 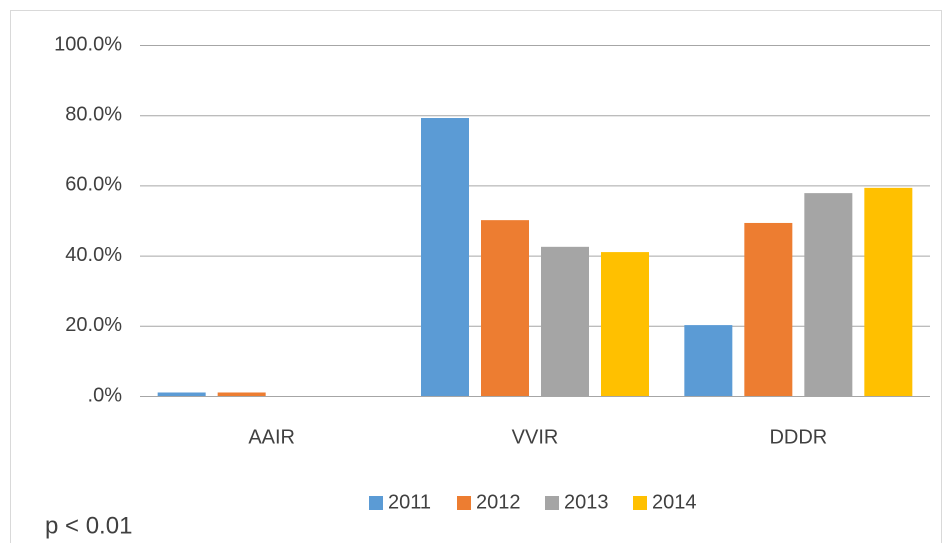 What do you see at coordinates (798, 437) in the screenshot?
I see `x-tick-label: DDDR` at bounding box center [798, 437].